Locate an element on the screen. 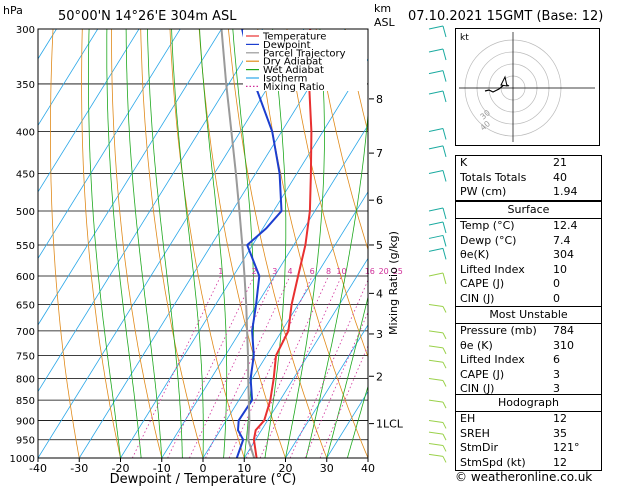 The height and width of the screenshot is (486, 629). surface-row: Dewp (°C) 7.4 is located at coordinates (515, 240).